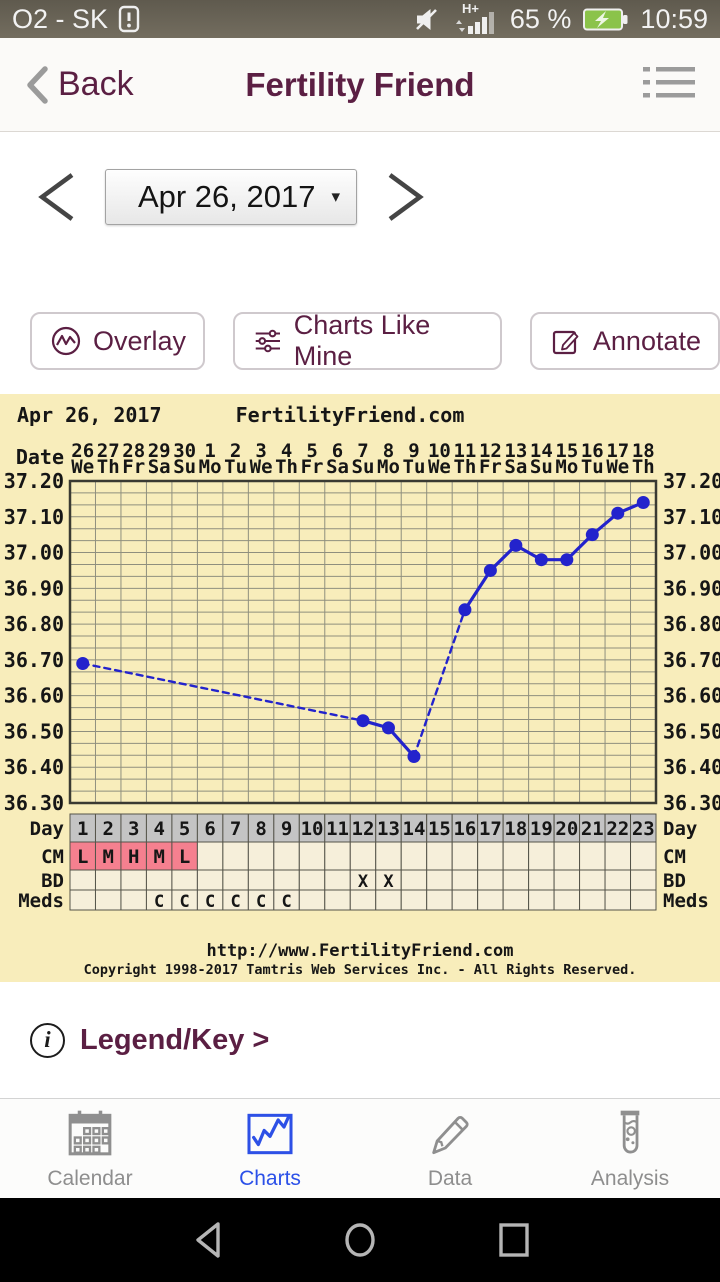 This screenshot has width=720, height=1282. What do you see at coordinates (565, 342) in the screenshot?
I see `annotate-edit-icon` at bounding box center [565, 342].